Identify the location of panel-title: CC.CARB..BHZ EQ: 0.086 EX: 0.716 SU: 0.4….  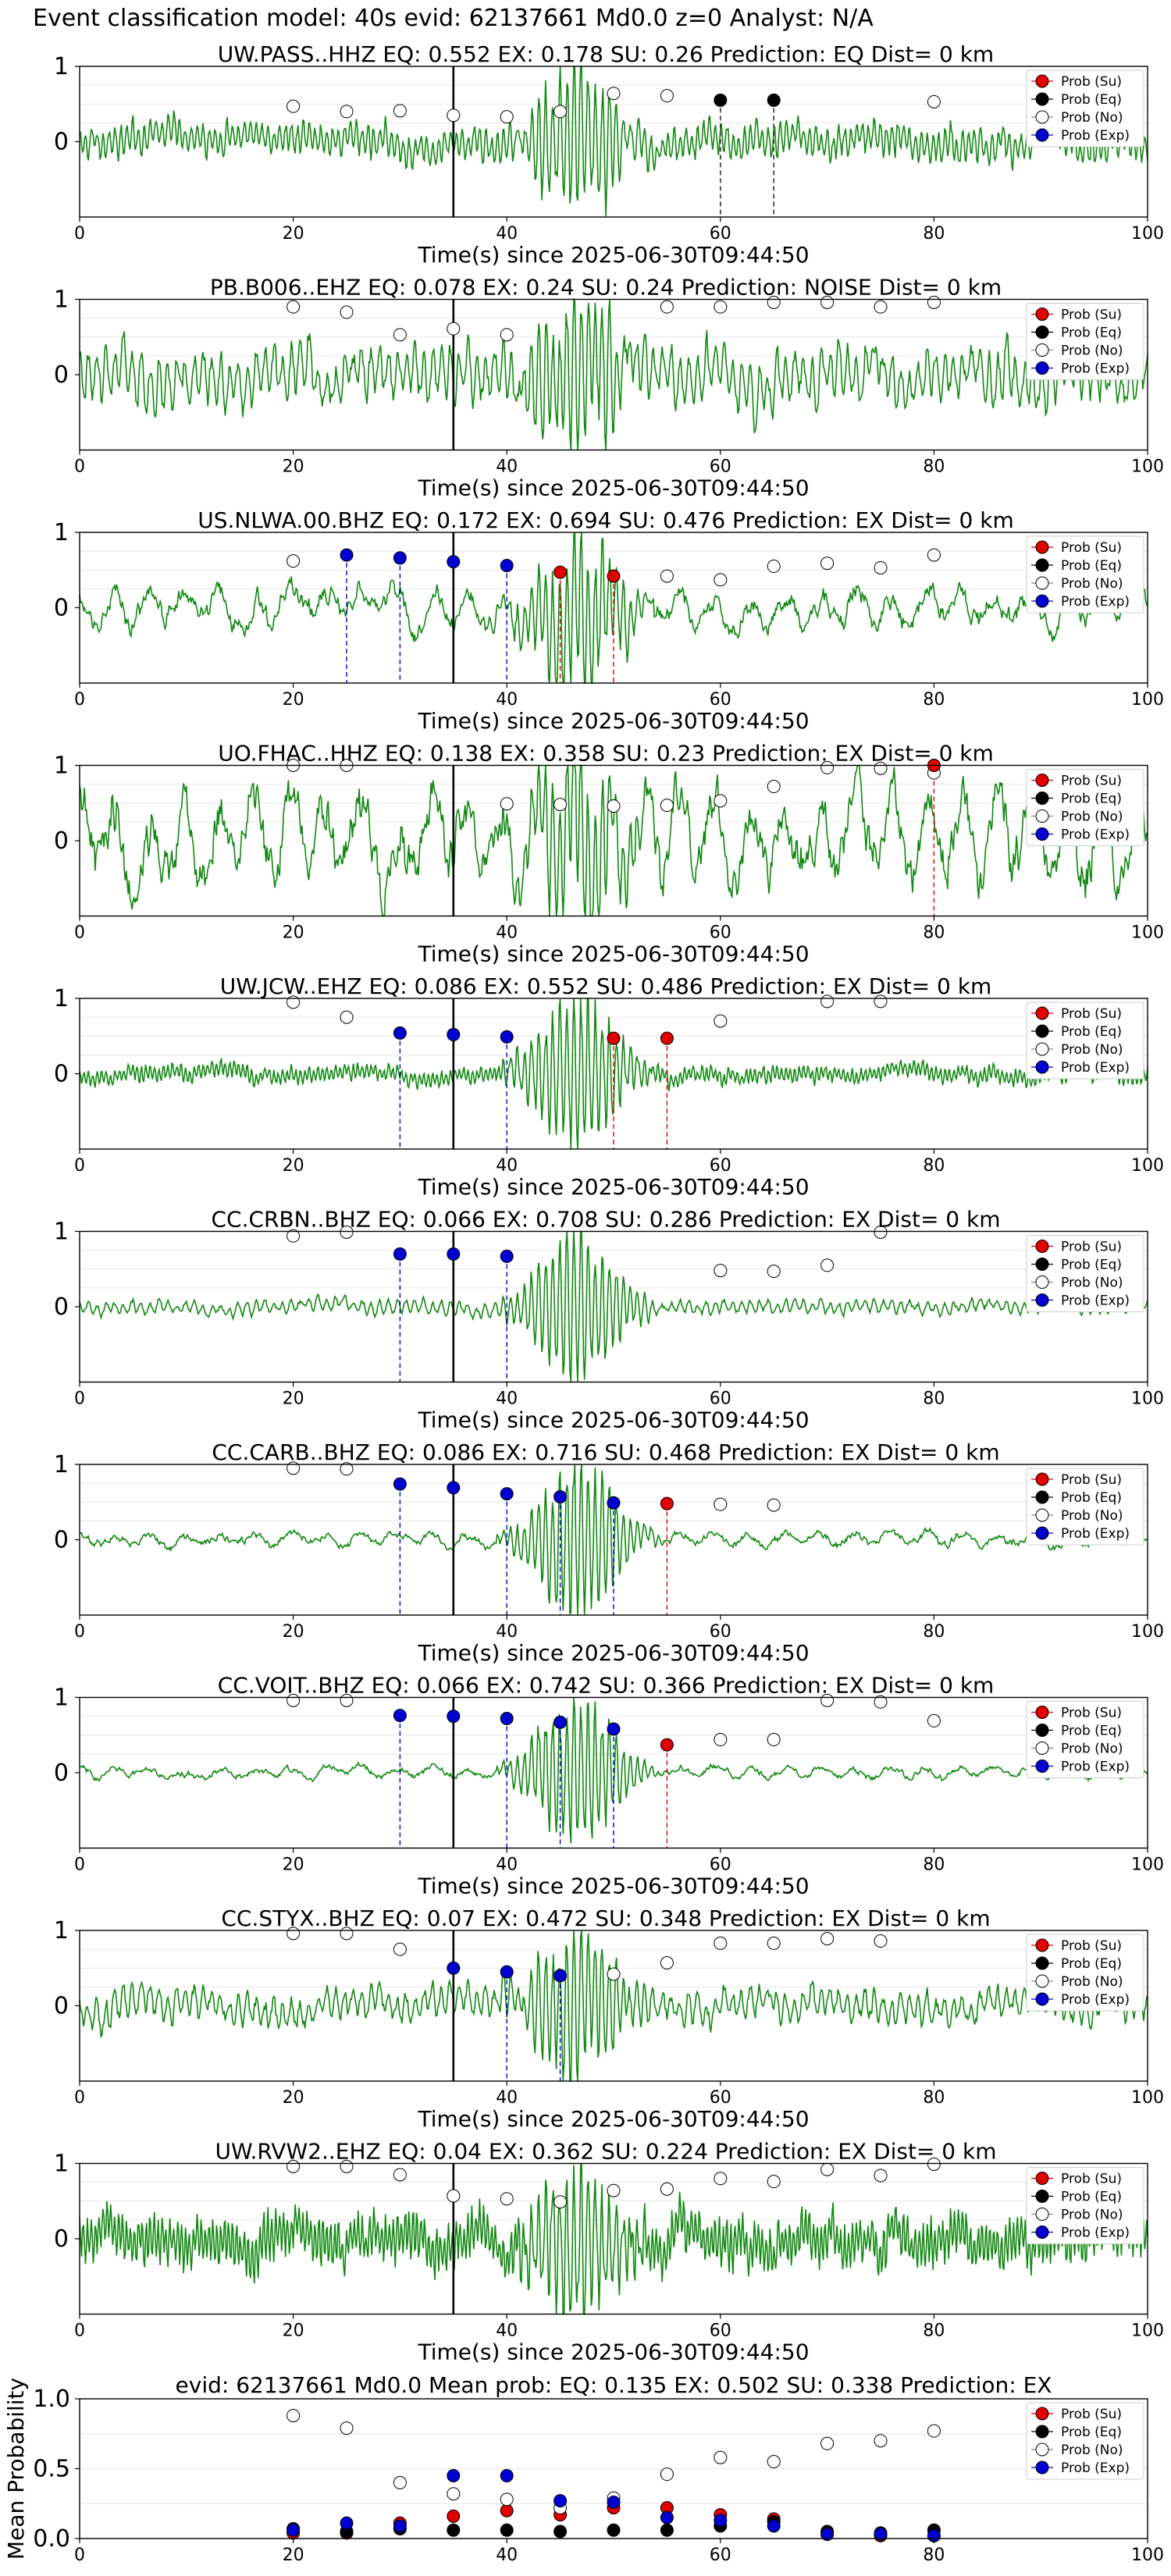
(605, 1452).